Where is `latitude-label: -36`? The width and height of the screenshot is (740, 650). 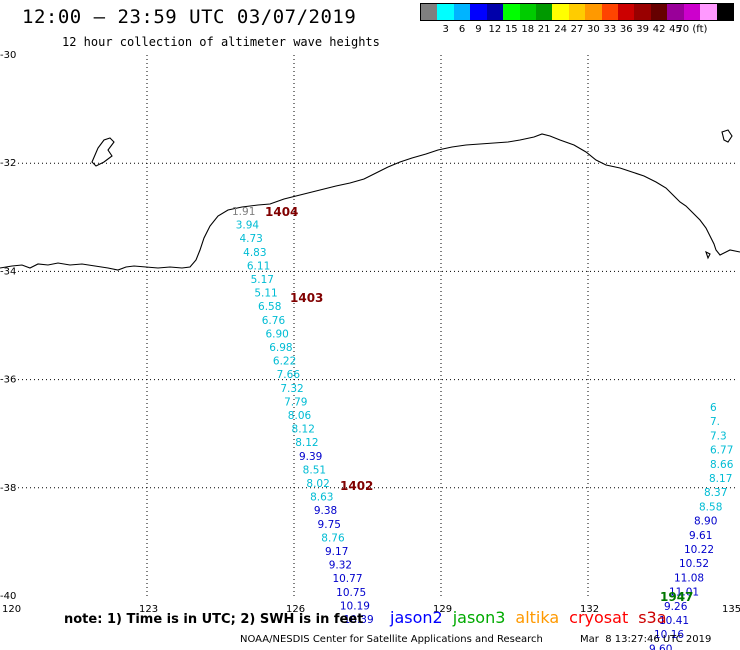
latitude-label: -36 is located at coordinates (8, 380).